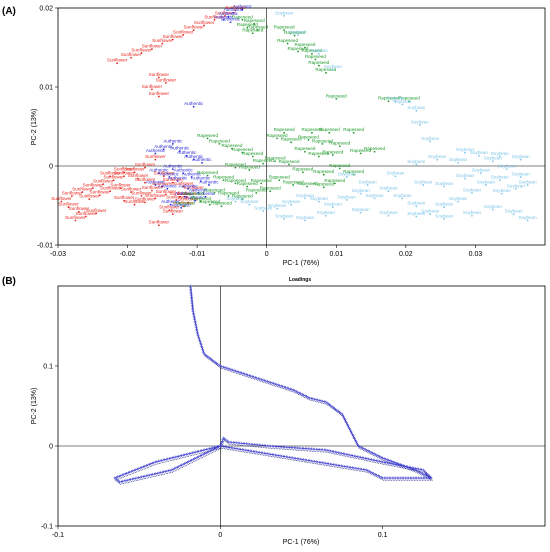 This screenshot has width=550, height=552. What do you see at coordinates (128, 254) in the screenshot?
I see `x-tick-label: -0.02` at bounding box center [128, 254].